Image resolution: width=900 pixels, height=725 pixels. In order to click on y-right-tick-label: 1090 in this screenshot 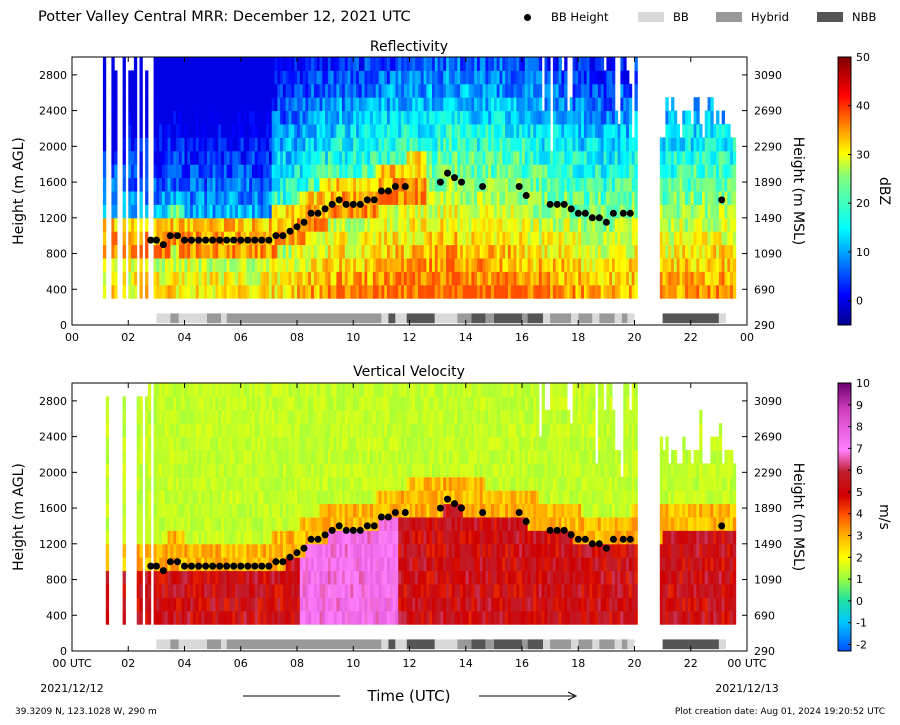, I will do `click(768, 580)`.